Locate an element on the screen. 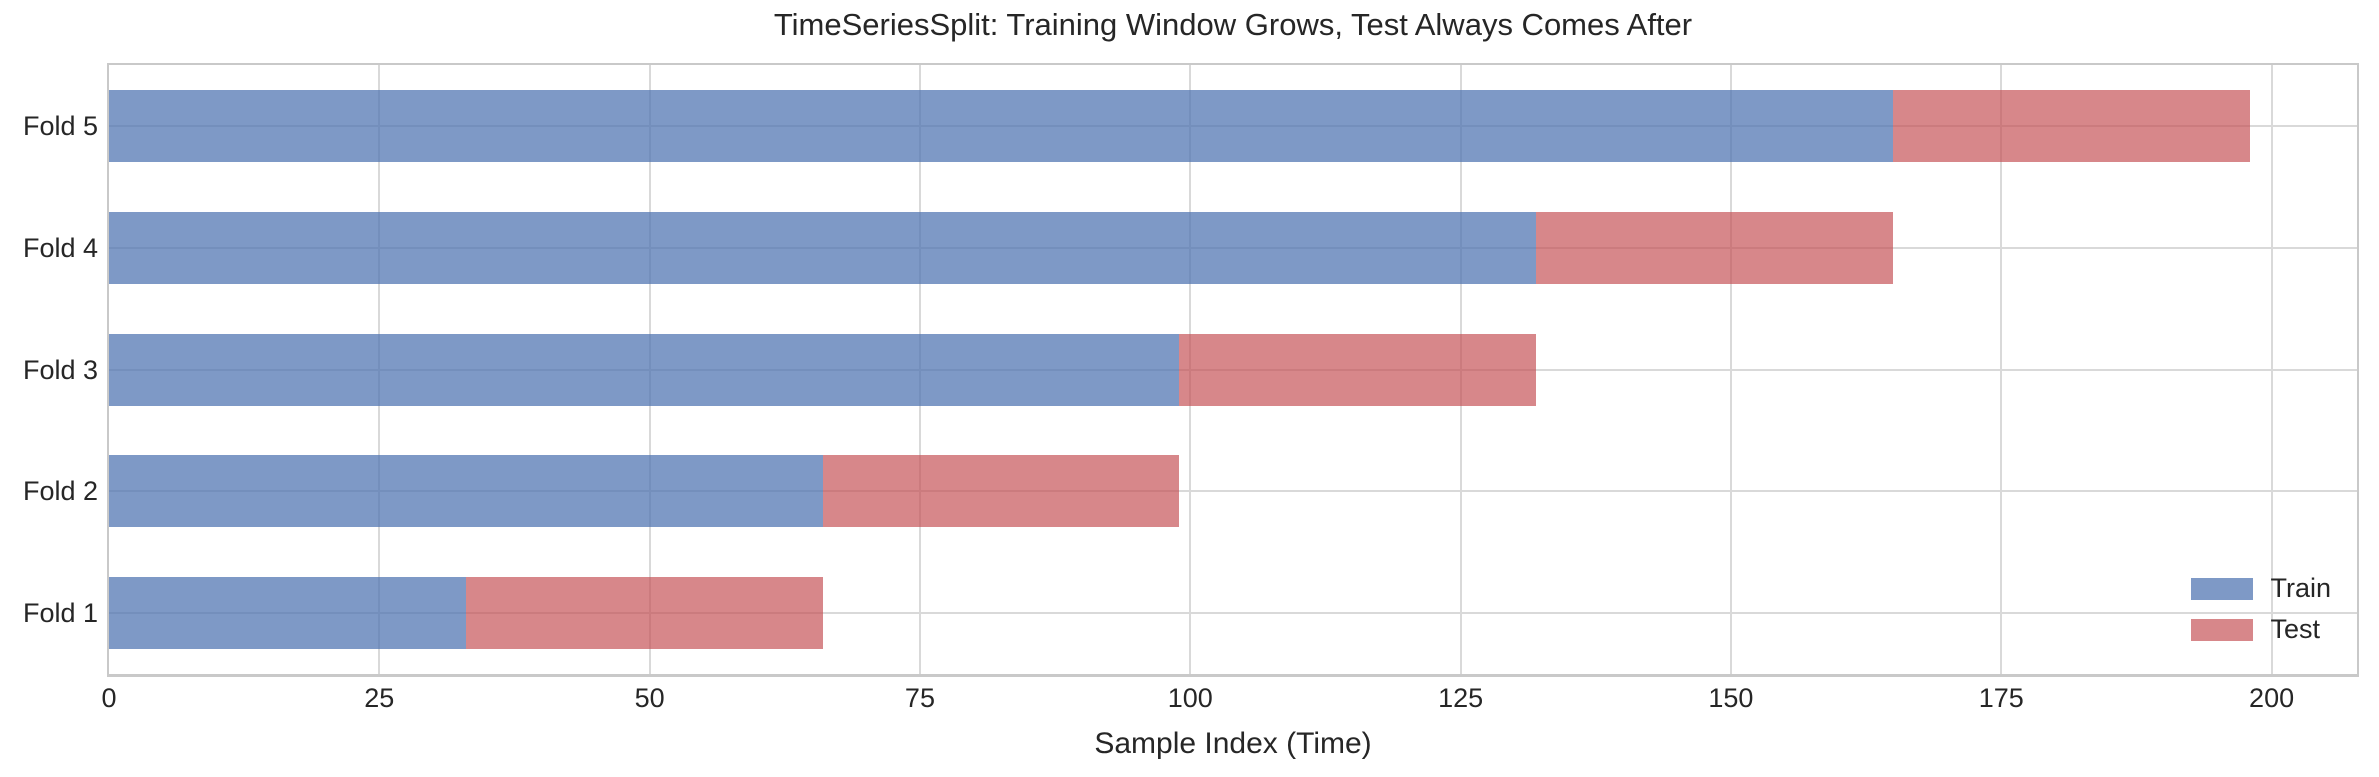 The image size is (2379, 777). ytick-label-fold-1: Fold 1 is located at coordinates (60, 613).